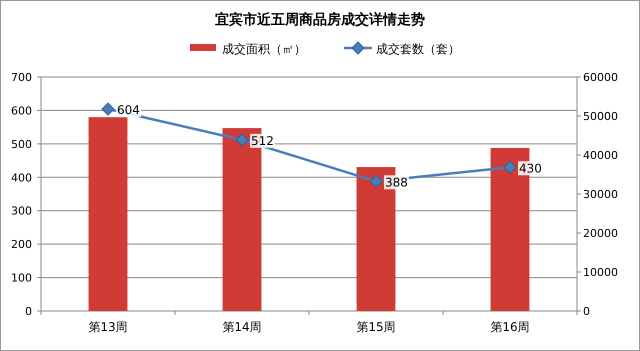 The height and width of the screenshot is (351, 640). What do you see at coordinates (21, 211) in the screenshot?
I see `y-tick-label: 300` at bounding box center [21, 211].